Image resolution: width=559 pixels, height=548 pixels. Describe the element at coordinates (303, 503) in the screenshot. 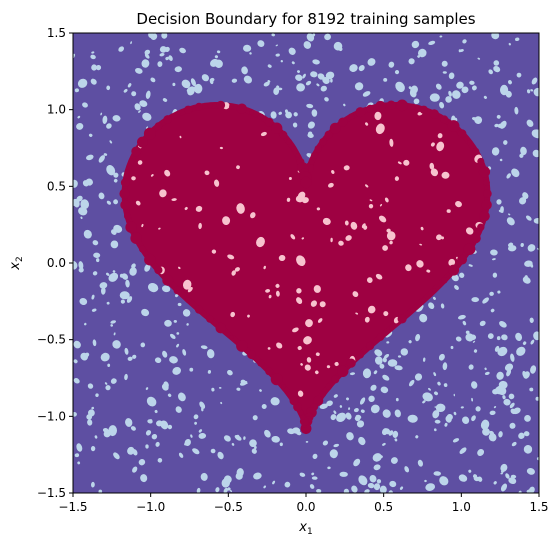

I see `x-axis-ticks: −1.5 −1.0 −0.5 0.0 0.5 1.0 1.5` at that location.